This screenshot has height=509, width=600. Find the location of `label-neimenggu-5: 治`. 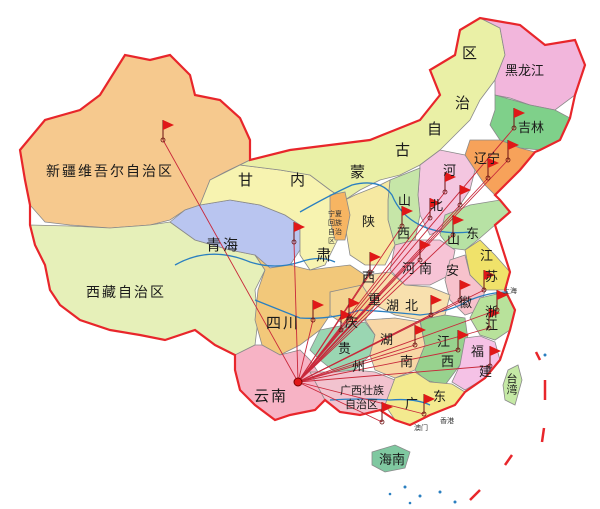

label-neimenggu-5: 治 is located at coordinates (464, 103).